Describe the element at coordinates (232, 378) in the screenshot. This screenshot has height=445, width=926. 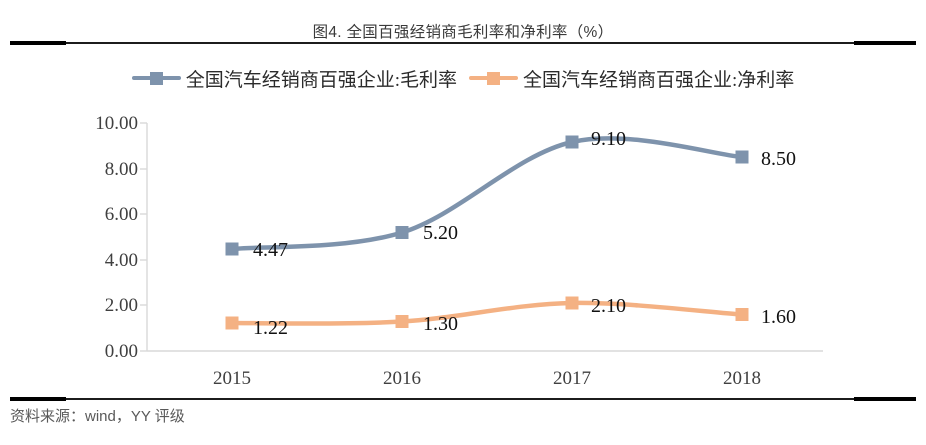
I see `x-axis-label: 2015` at that location.